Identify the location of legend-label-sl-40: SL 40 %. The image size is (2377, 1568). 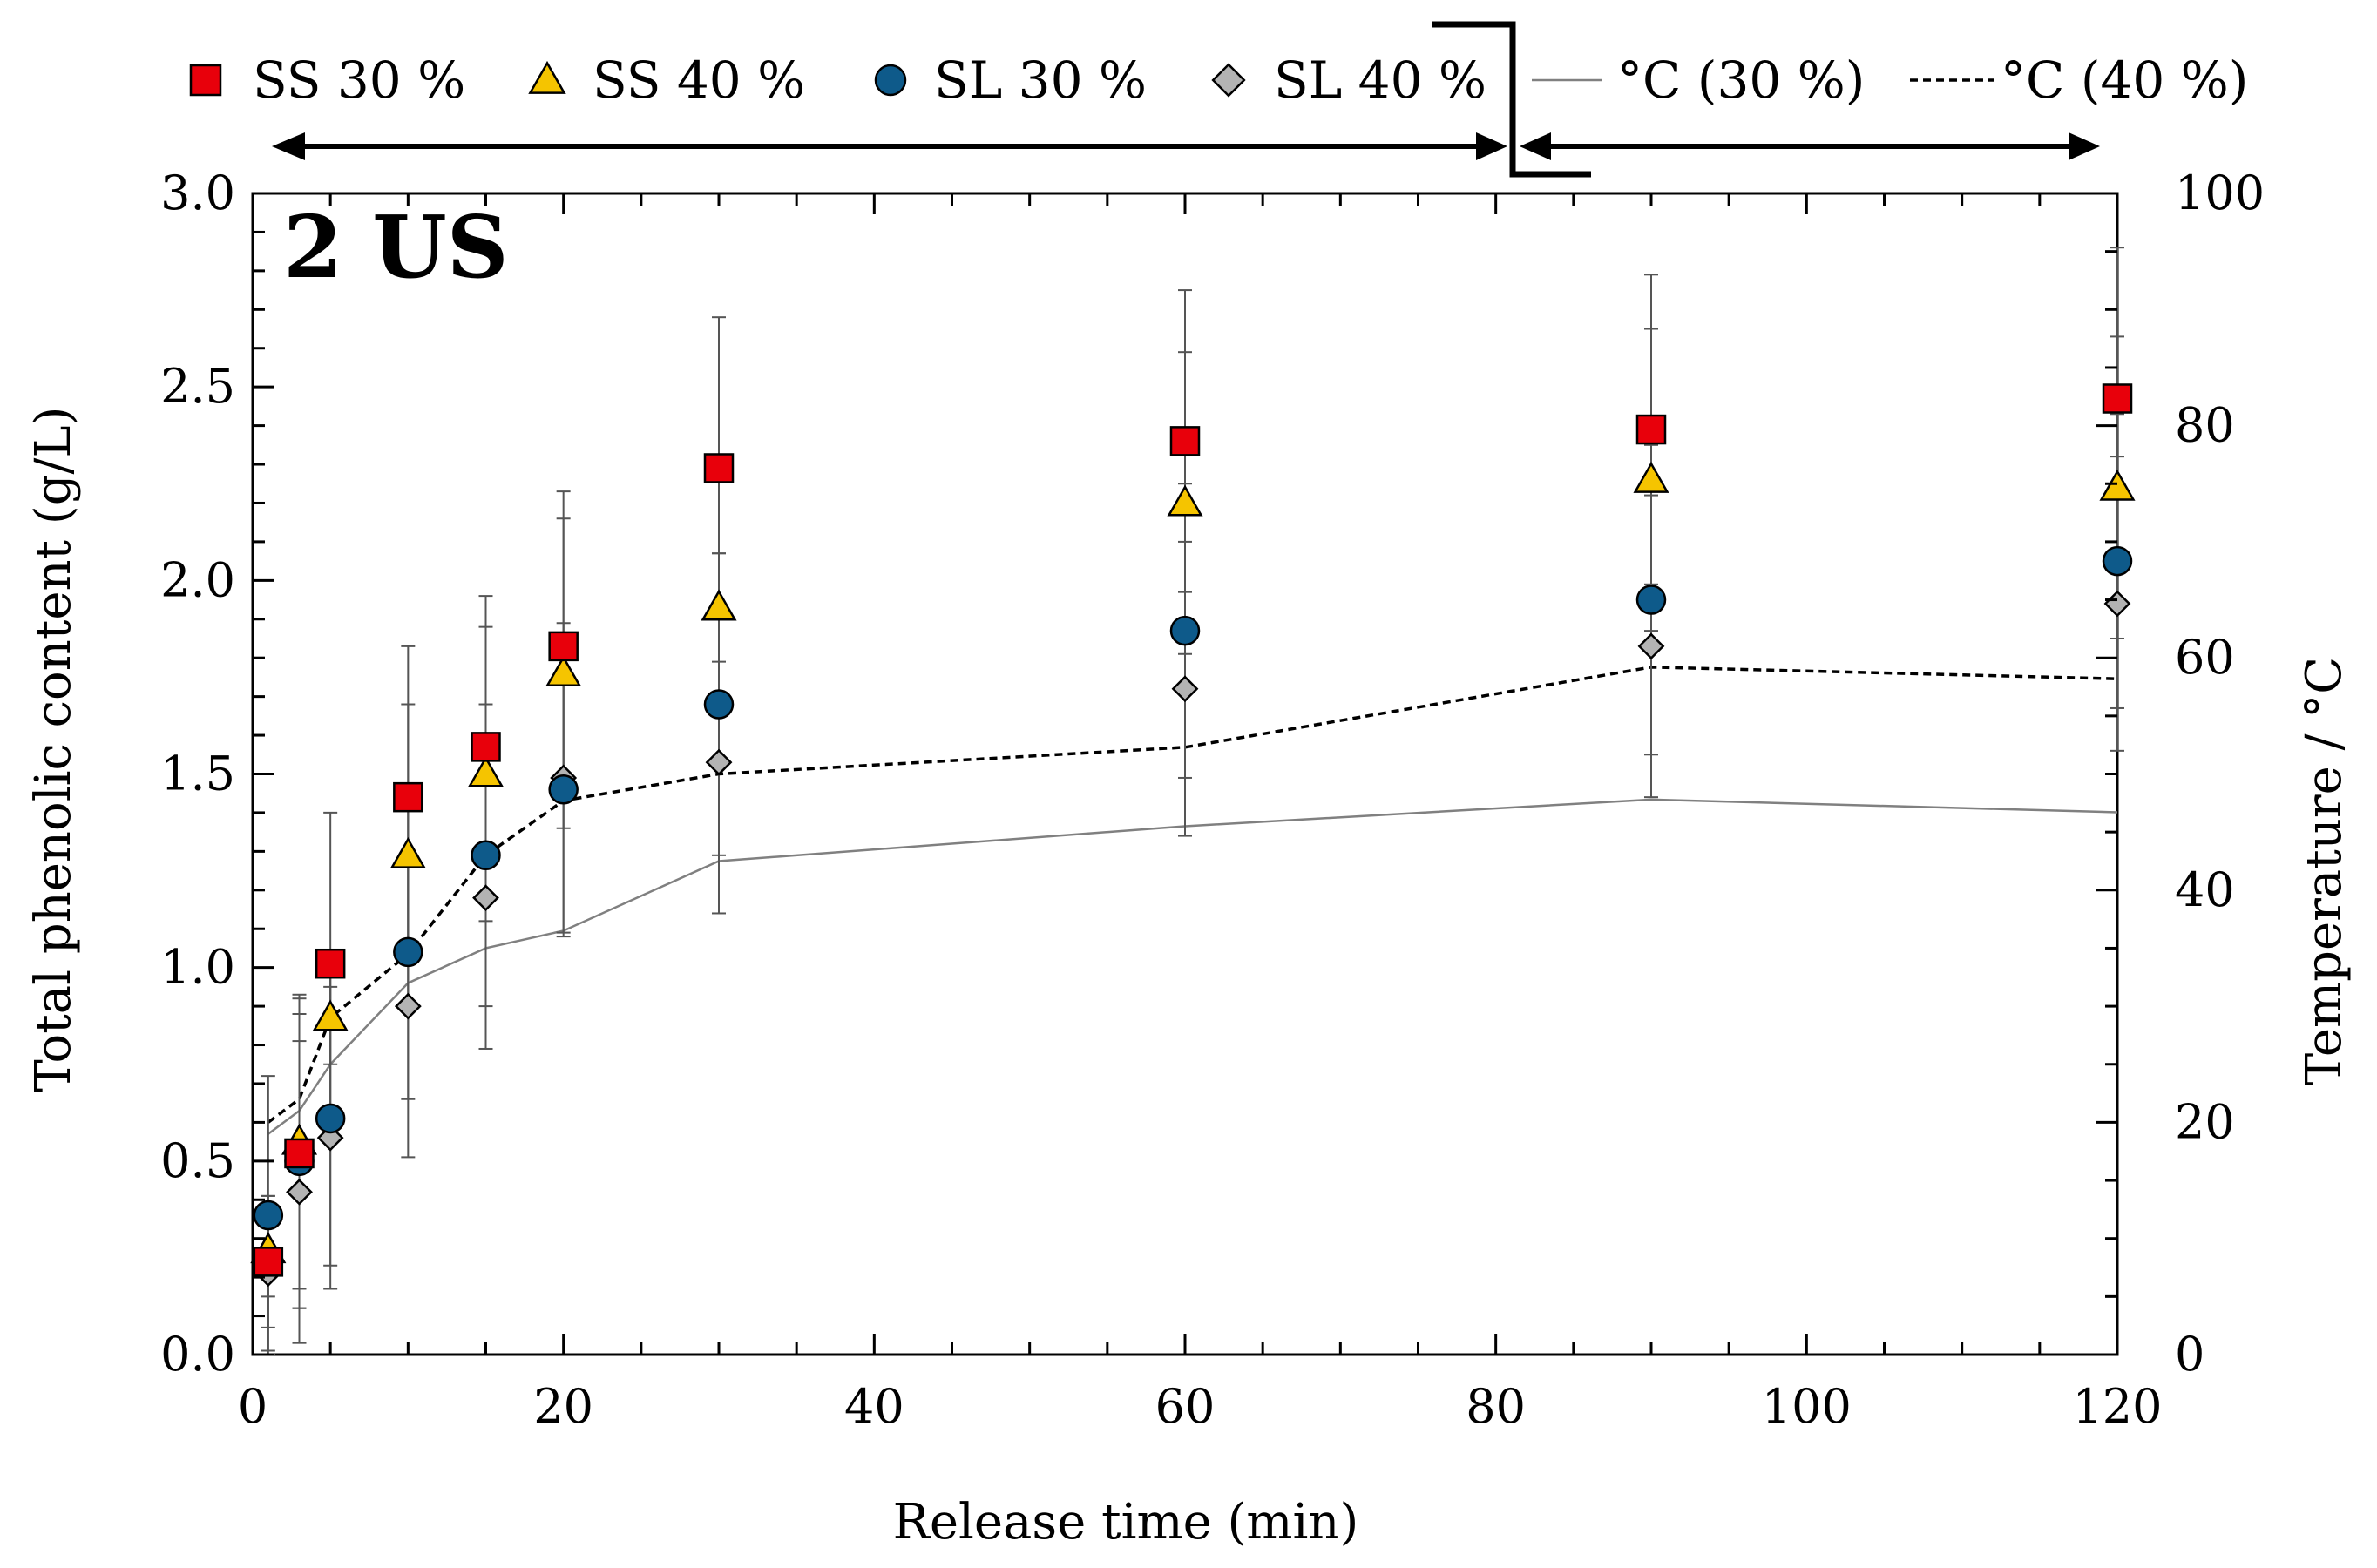
(1380, 80).